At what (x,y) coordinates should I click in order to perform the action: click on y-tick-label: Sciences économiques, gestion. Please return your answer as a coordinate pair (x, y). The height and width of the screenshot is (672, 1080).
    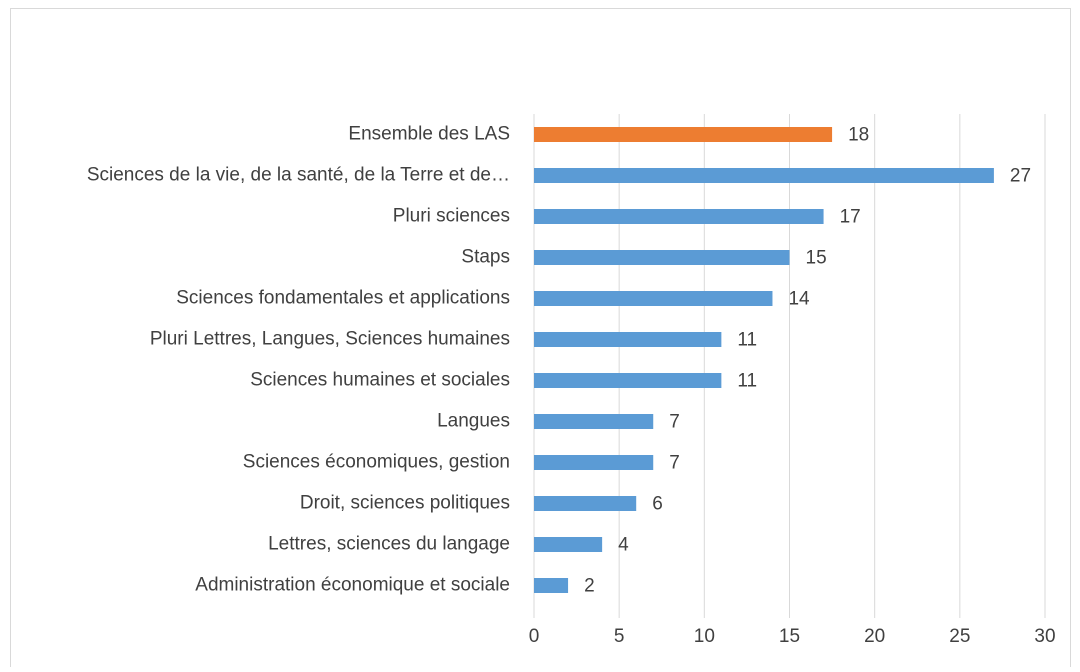
    Looking at the image, I should click on (376, 462).